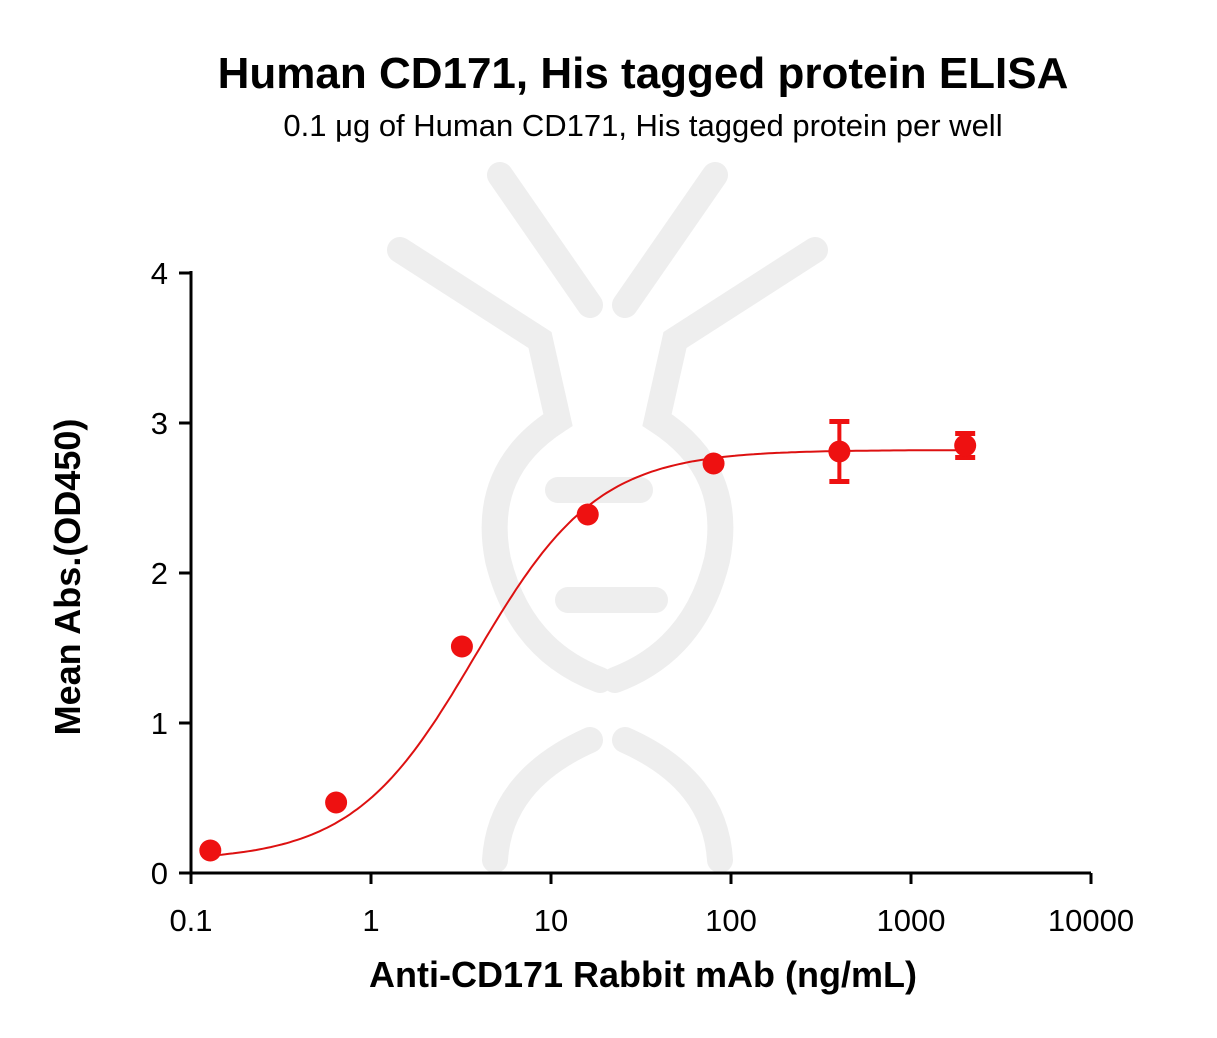 Image resolution: width=1217 pixels, height=1038 pixels. I want to click on x-tick-label: 1, so click(370, 920).